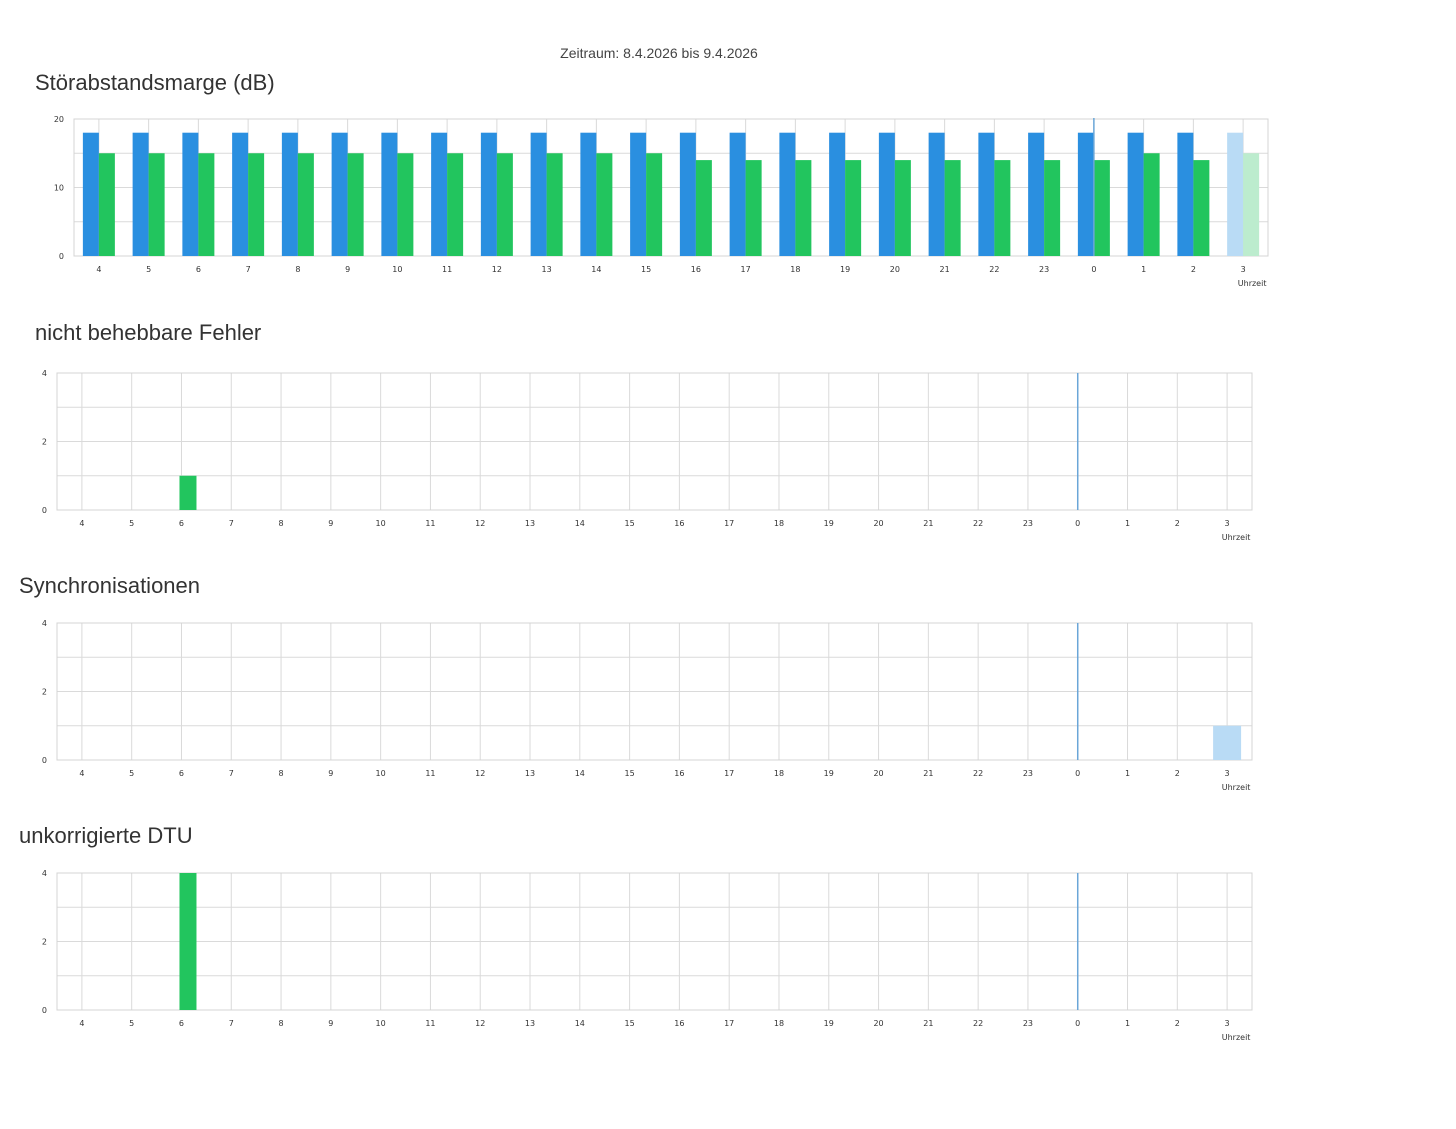 This screenshot has width=1456, height=1129. Describe the element at coordinates (1028, 1023) in the screenshot. I see `x-tick-label: 23` at that location.